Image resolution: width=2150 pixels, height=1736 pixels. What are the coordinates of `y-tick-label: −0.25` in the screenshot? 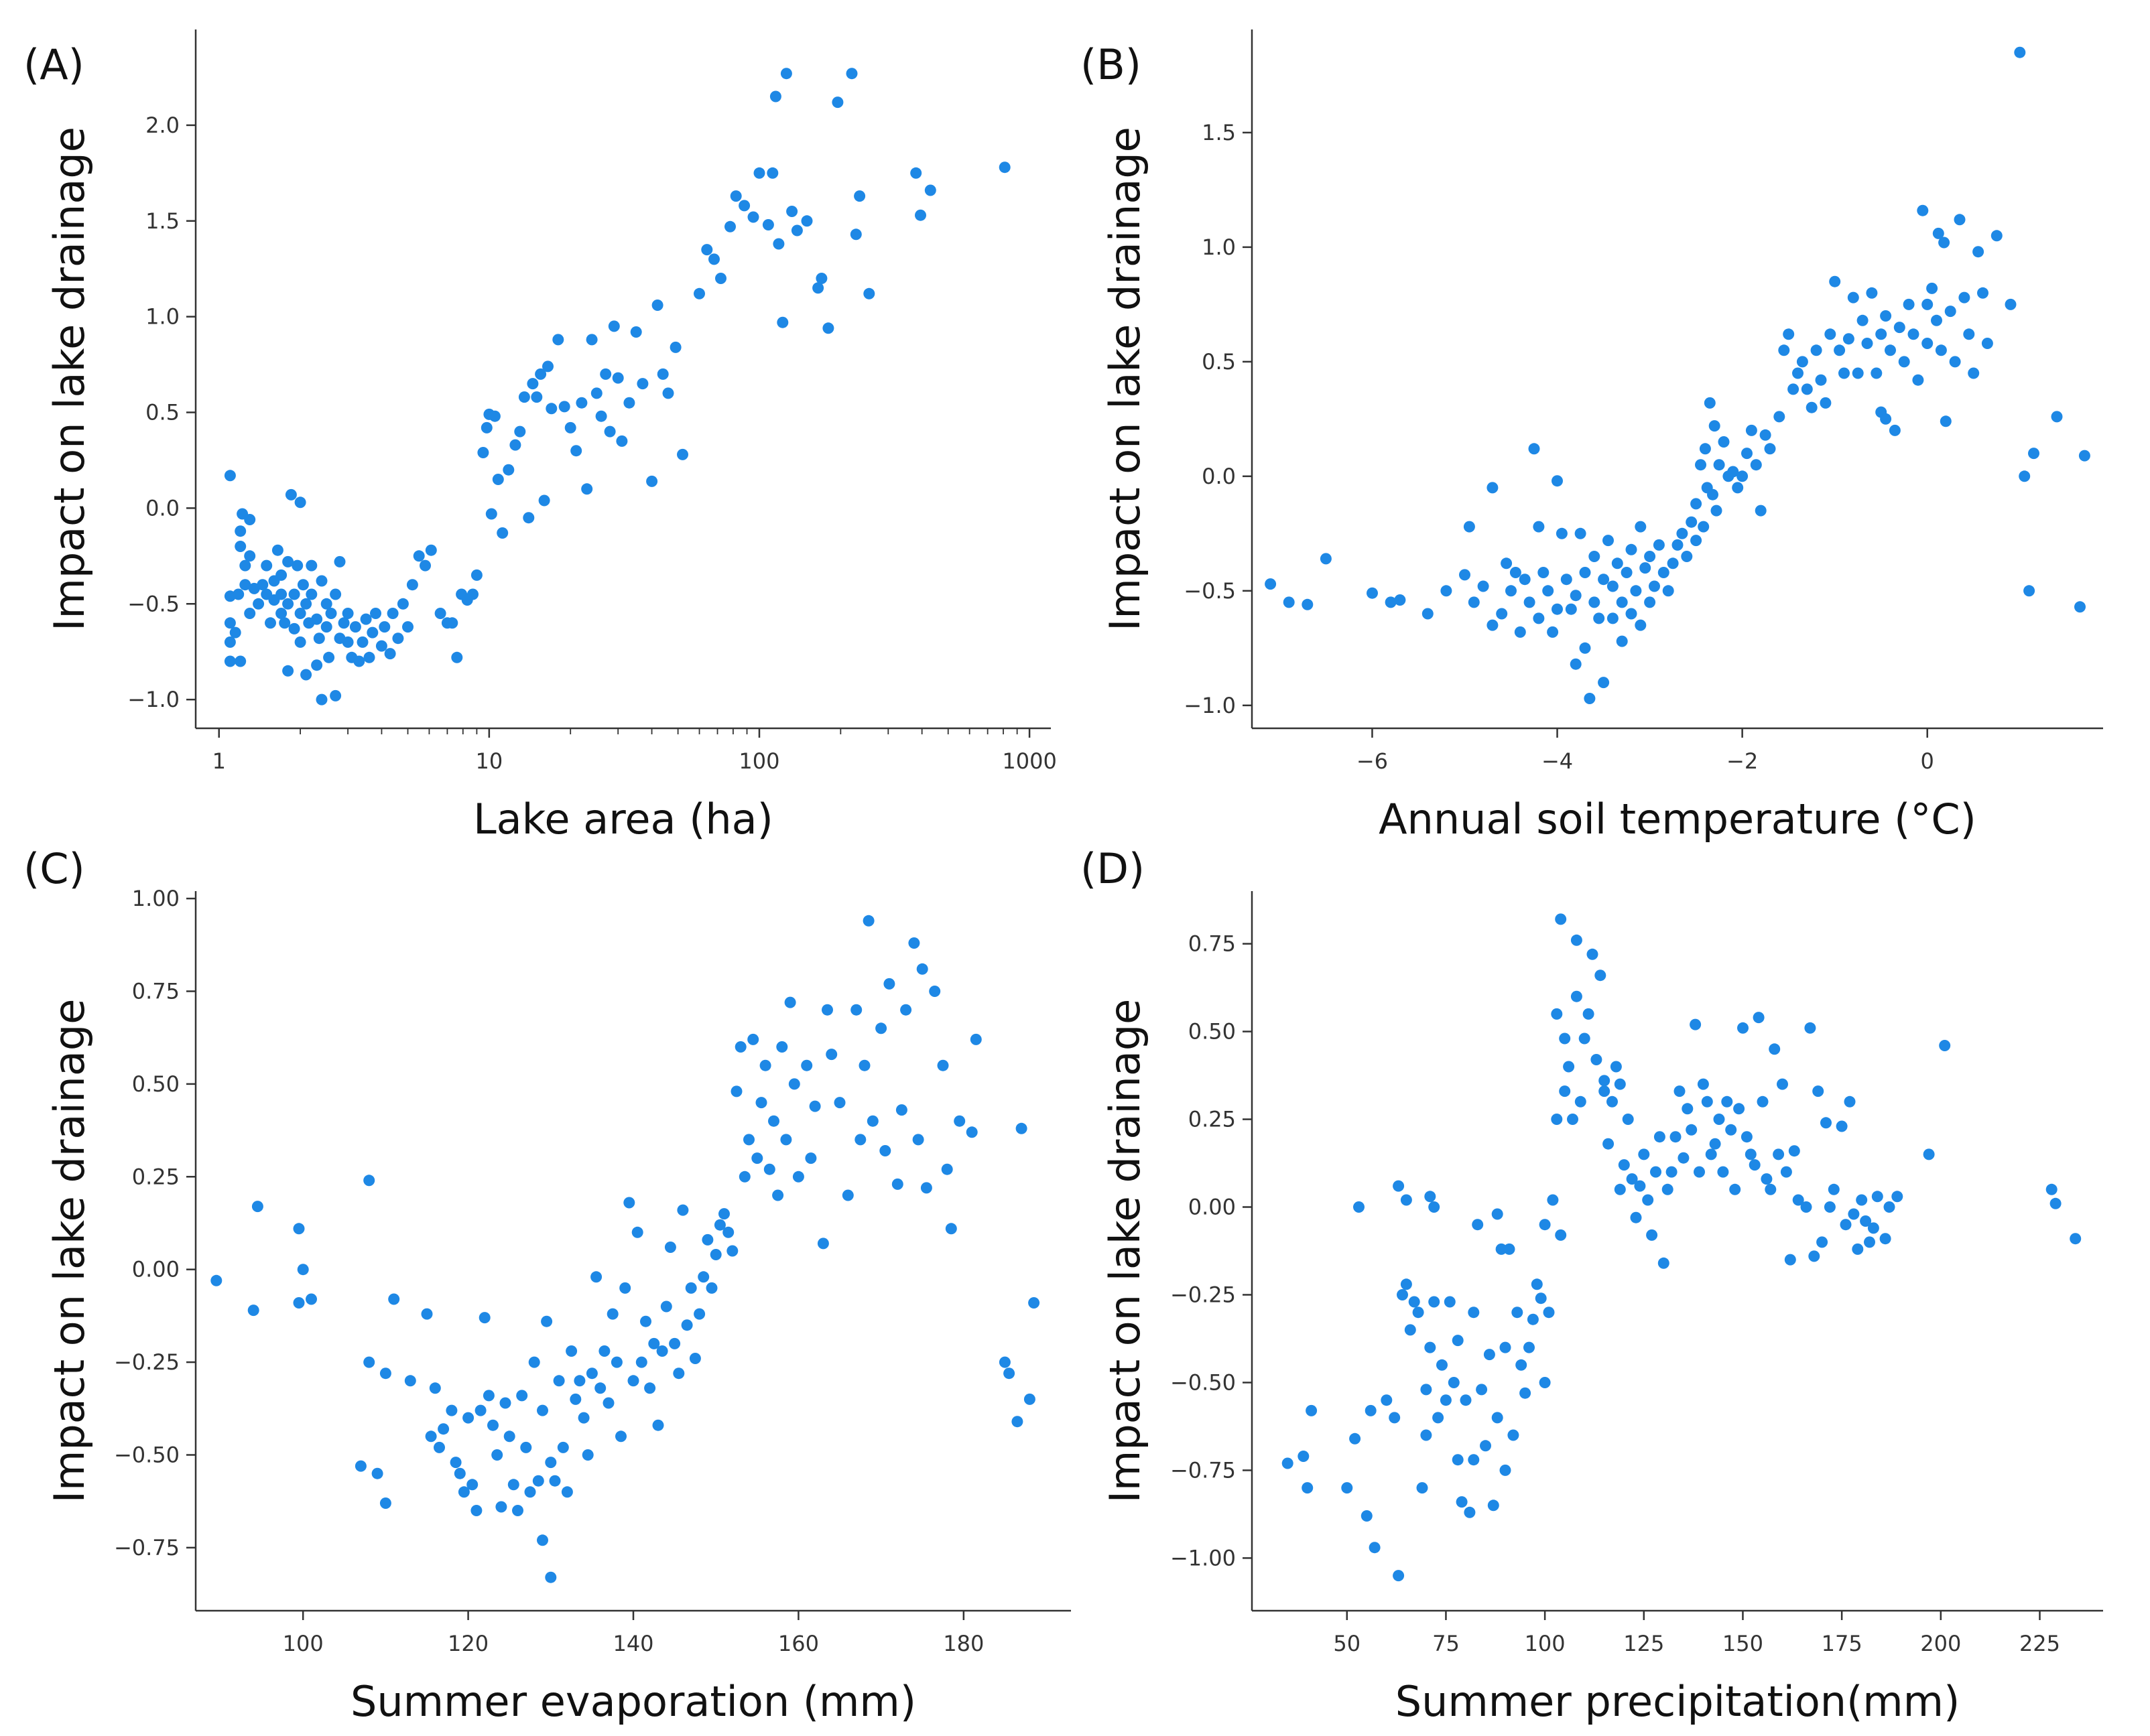 It's located at (147, 1362).